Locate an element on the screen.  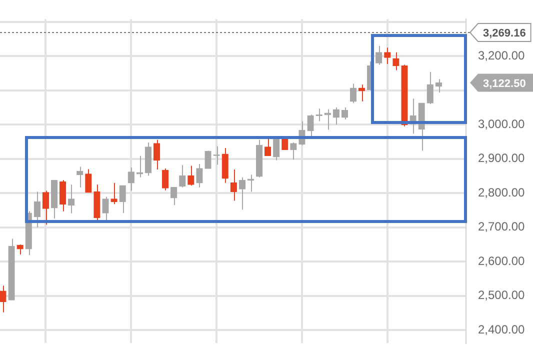
y-tick-label: 3,000.00 is located at coordinates (502, 123).